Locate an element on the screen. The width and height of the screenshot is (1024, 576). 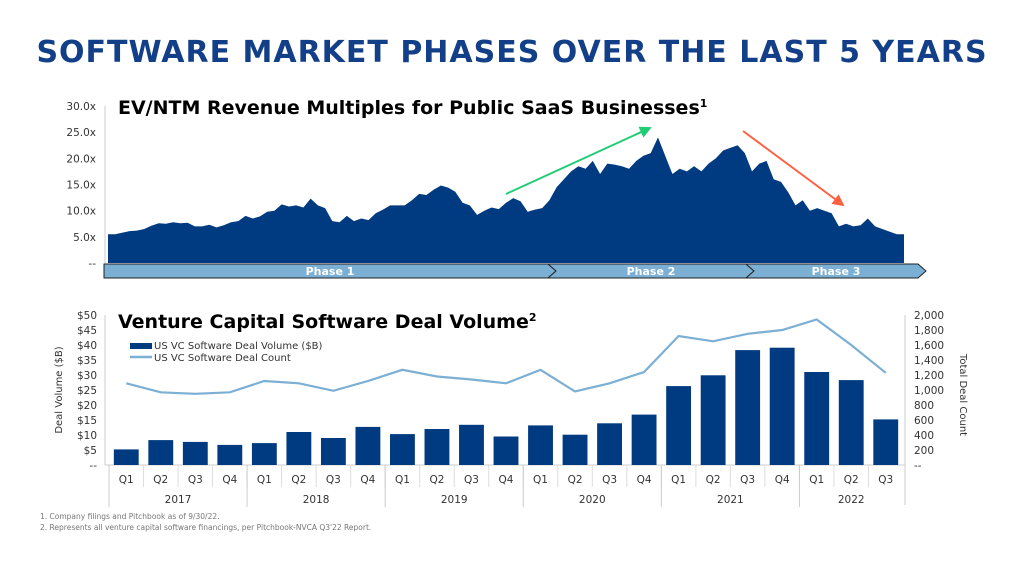
y2-tick-label: 800 is located at coordinates (924, 406).